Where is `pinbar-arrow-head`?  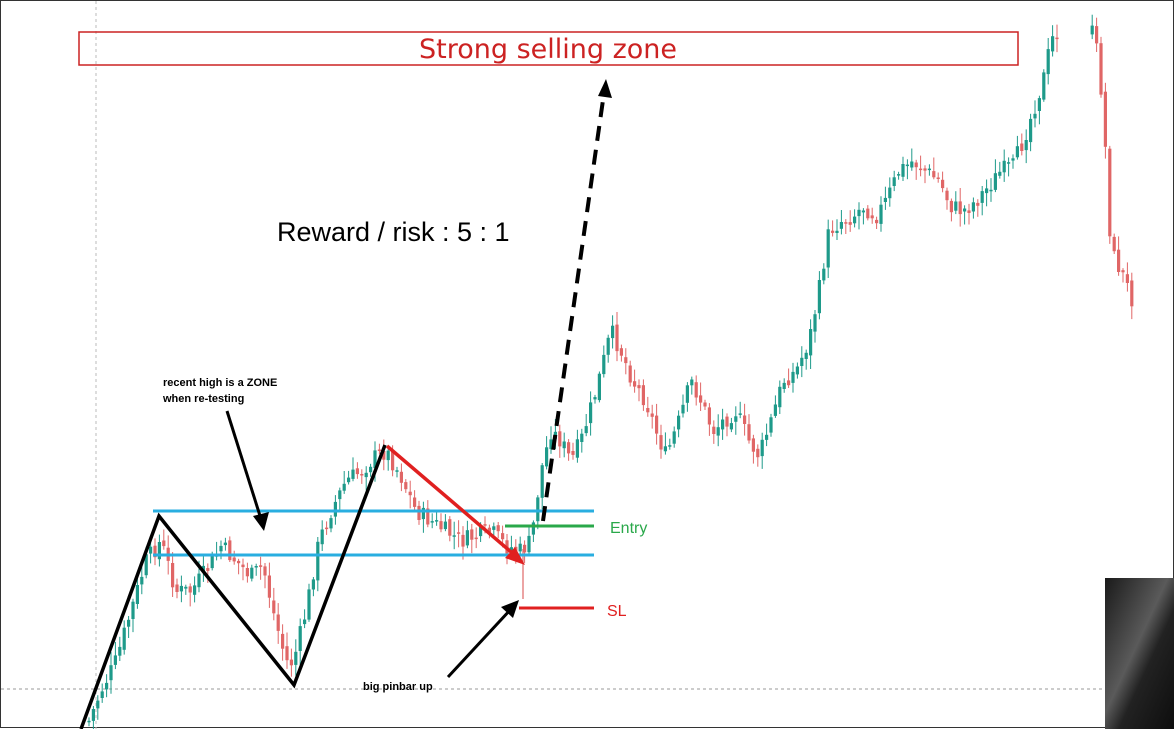 pinbar-arrow-head is located at coordinates (510, 609).